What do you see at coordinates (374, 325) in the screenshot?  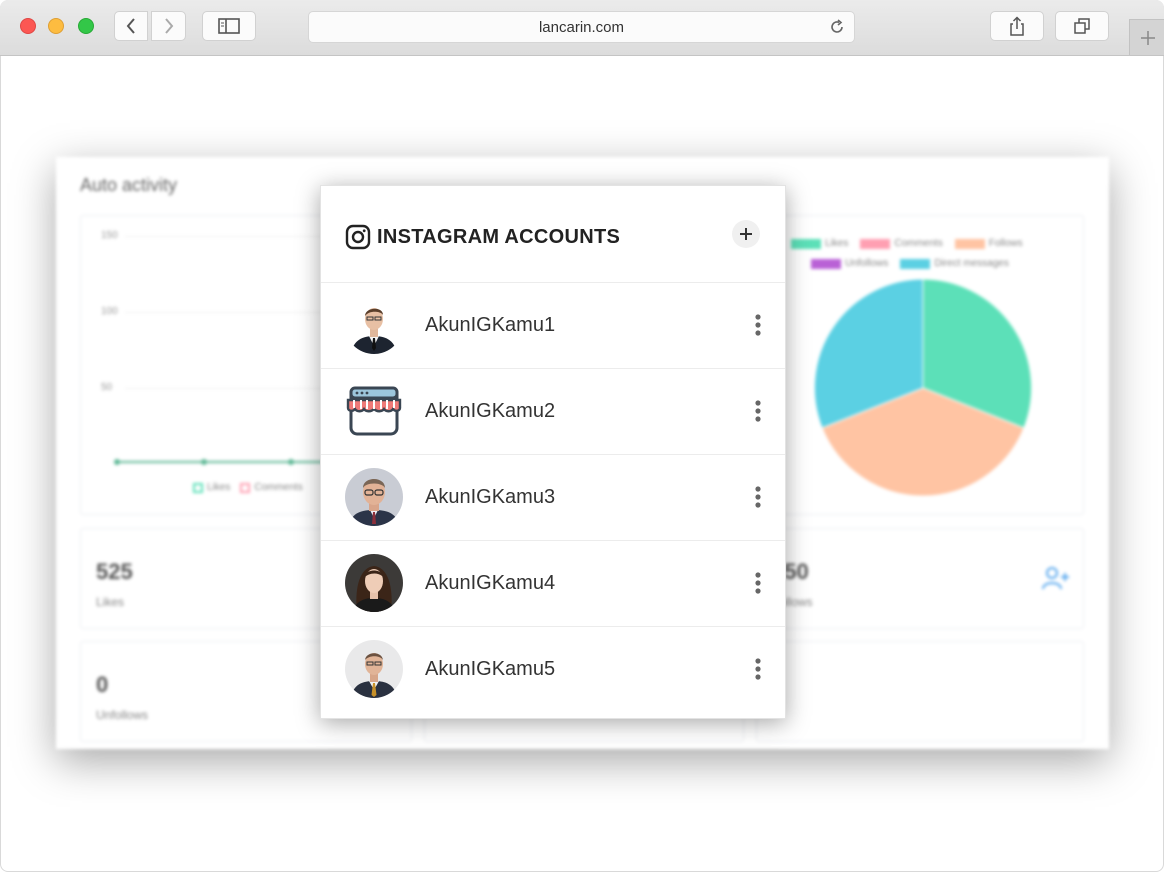 I see `man-suit-avatar` at bounding box center [374, 325].